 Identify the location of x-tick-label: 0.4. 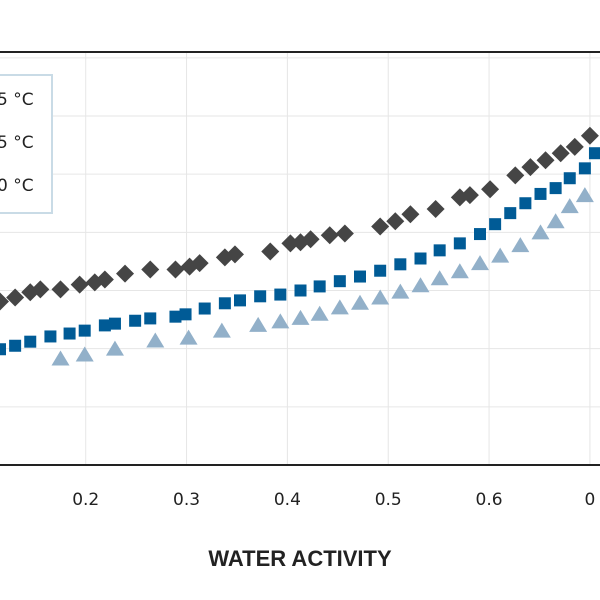
(287, 500).